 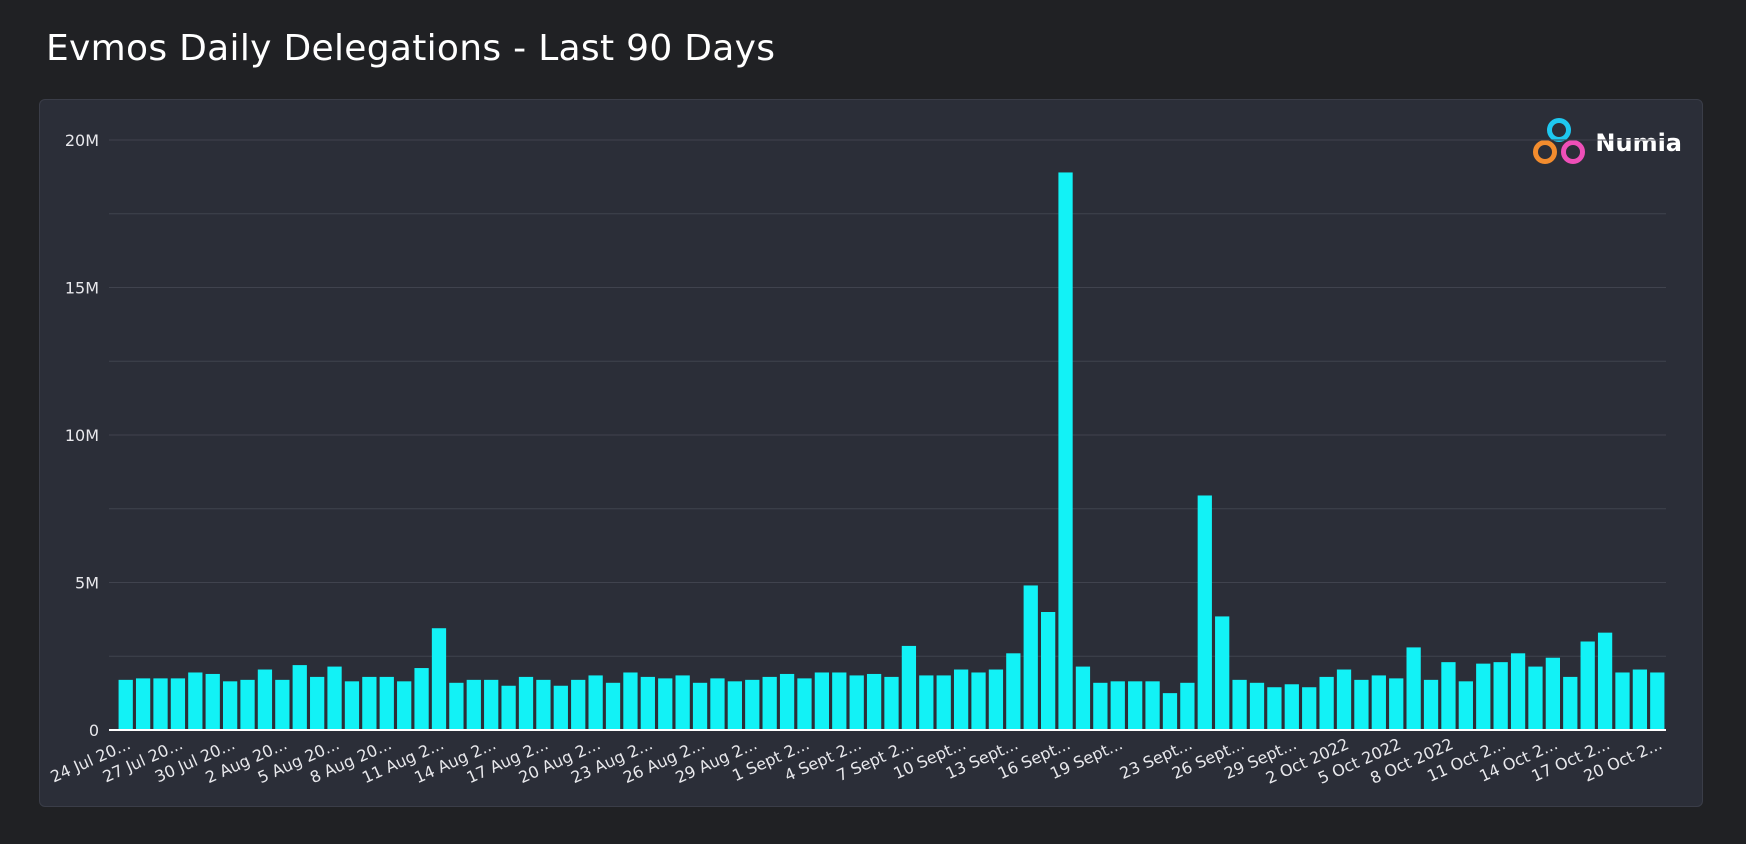 I want to click on y-axis-ticks: 0 5M 10M 15M 20M, so click(x=82, y=435).